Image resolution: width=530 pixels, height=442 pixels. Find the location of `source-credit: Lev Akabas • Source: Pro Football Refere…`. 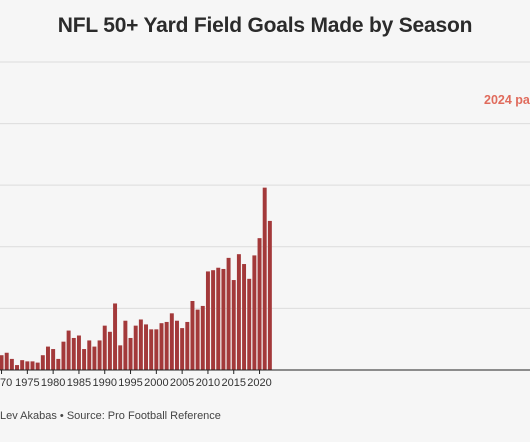

source-credit: Lev Akabas • Source: Pro Football Refere… is located at coordinates (110, 416).